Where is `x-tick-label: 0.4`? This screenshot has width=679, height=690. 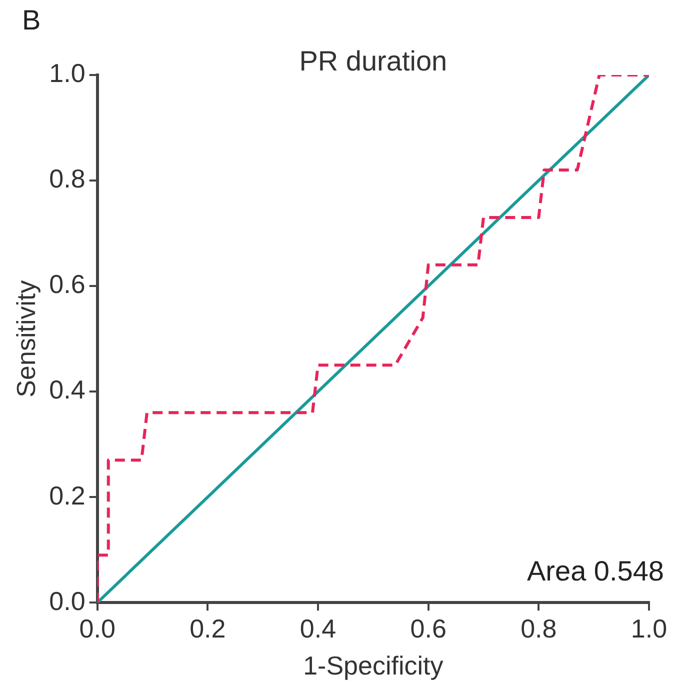 x-tick-label: 0.4 is located at coordinates (318, 628).